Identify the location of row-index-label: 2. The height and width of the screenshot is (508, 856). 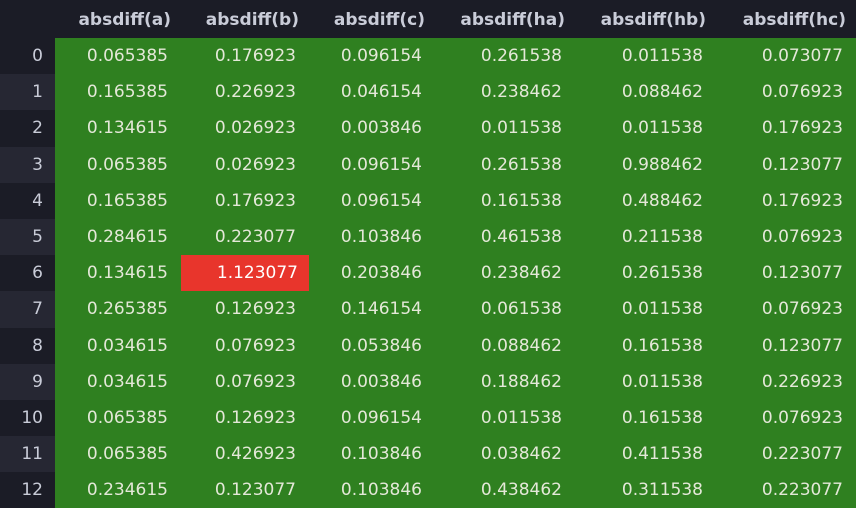
(27, 128).